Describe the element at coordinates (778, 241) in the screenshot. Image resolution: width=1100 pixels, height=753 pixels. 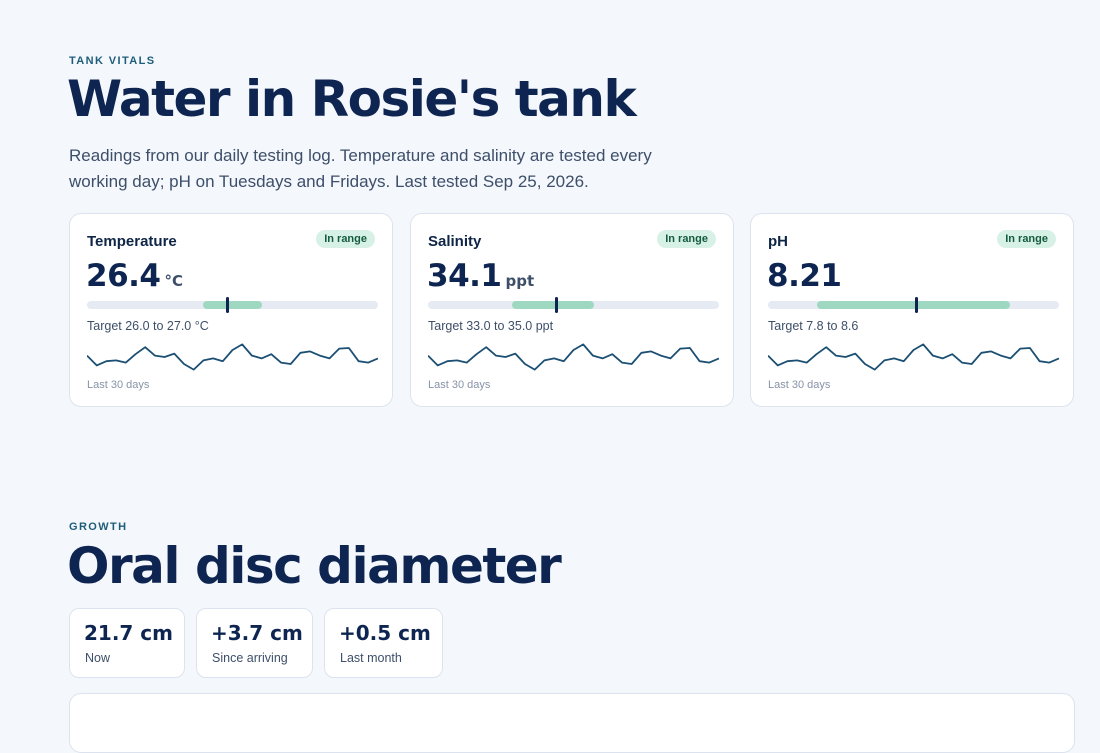
I see `vital-name: pH` at that location.